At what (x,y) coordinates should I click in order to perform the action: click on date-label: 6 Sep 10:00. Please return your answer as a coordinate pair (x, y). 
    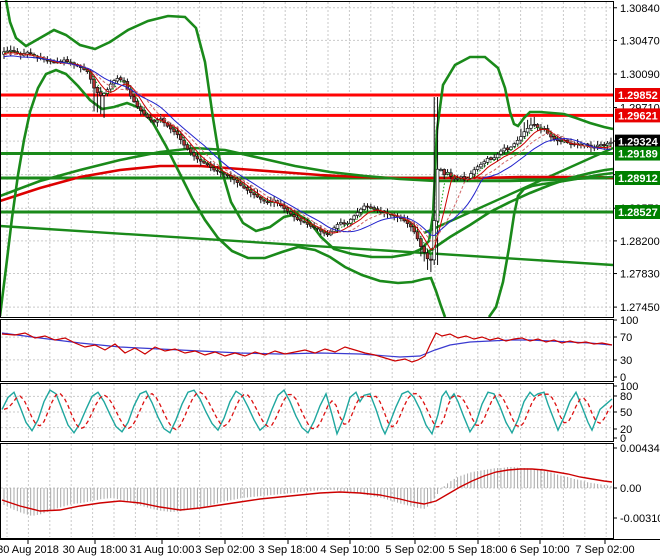
    Looking at the image, I should click on (539, 550).